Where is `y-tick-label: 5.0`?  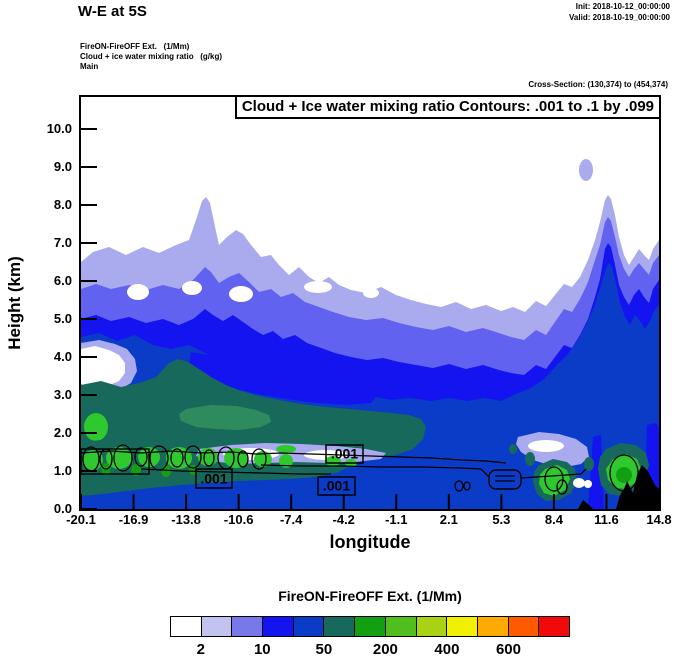
y-tick-label: 5.0 is located at coordinates (62, 318).